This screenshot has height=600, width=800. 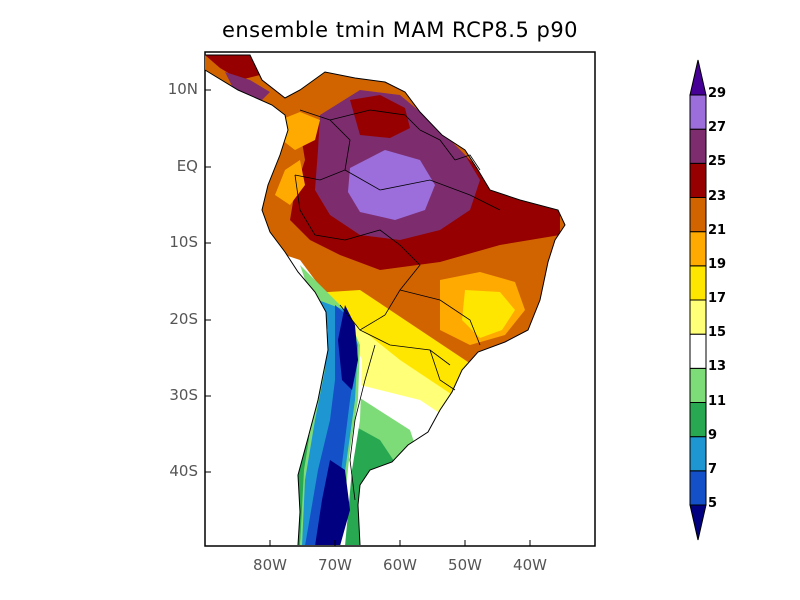 What do you see at coordinates (717, 401) in the screenshot?
I see `colorbar-level-label: 11` at bounding box center [717, 401].